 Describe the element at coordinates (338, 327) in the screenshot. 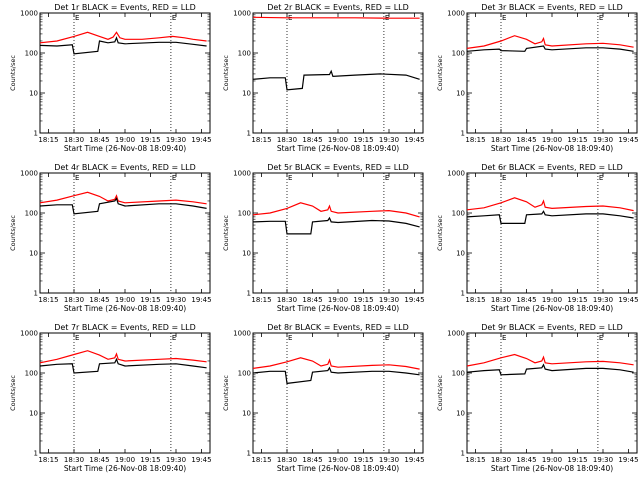

I see `panel-title: Det 8r BLACK = Events, RED = LLD` at that location.